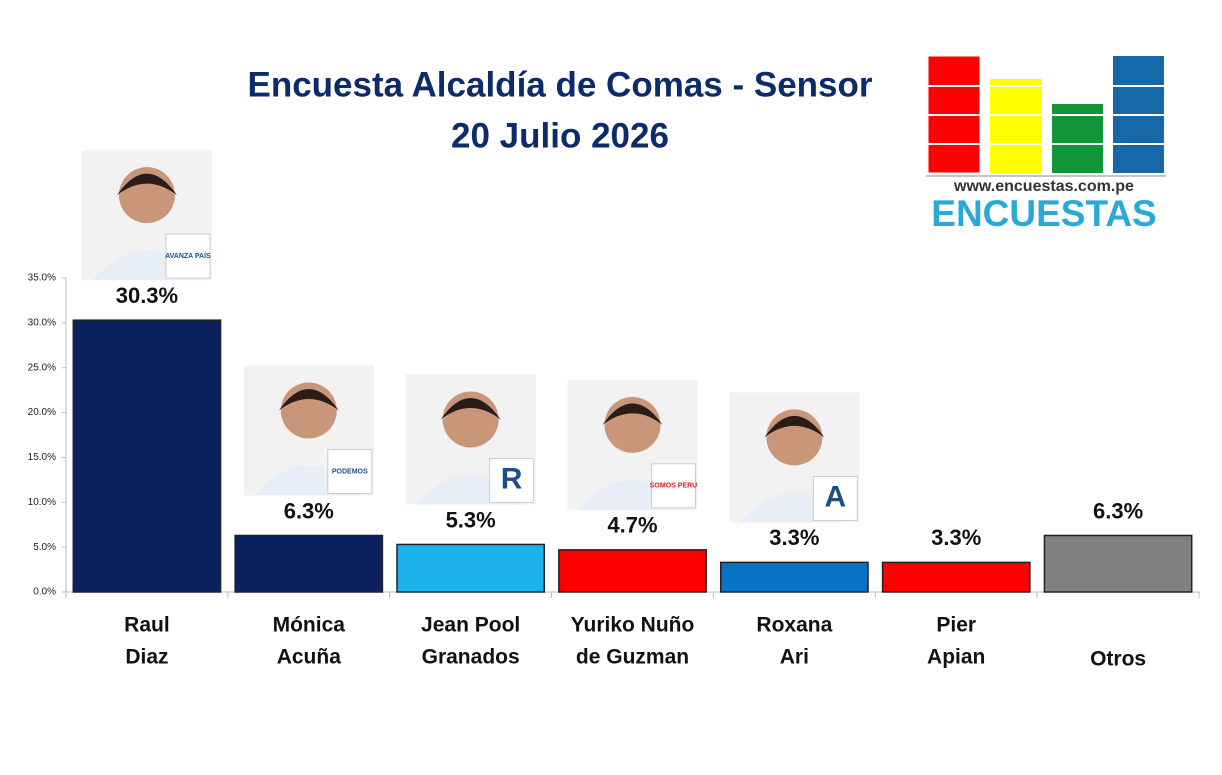 This screenshot has width=1222, height=775. I want to click on party-badge-label: SOMOS PERU, so click(673, 486).